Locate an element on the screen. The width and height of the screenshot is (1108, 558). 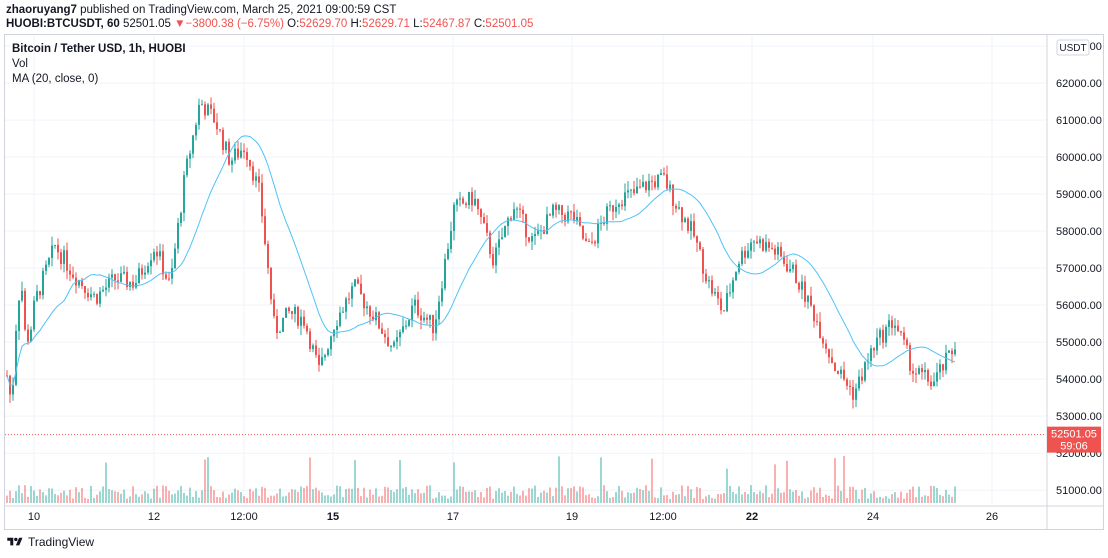
tradingview-brand: TradingView is located at coordinates (50, 542).